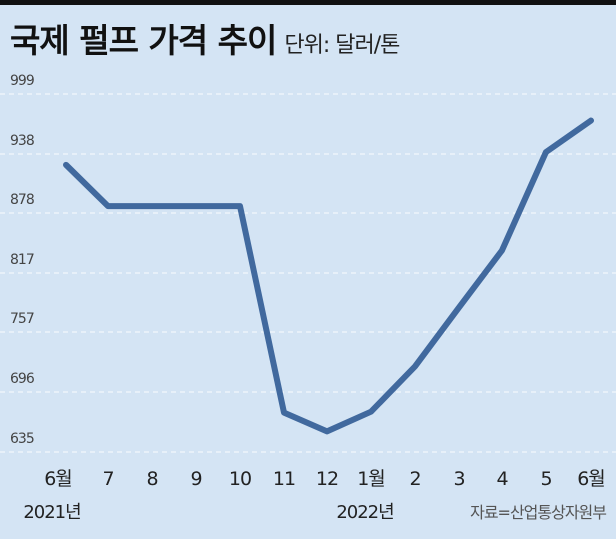 This screenshot has width=616, height=539. I want to click on x-tick-label: 1월, so click(371, 479).